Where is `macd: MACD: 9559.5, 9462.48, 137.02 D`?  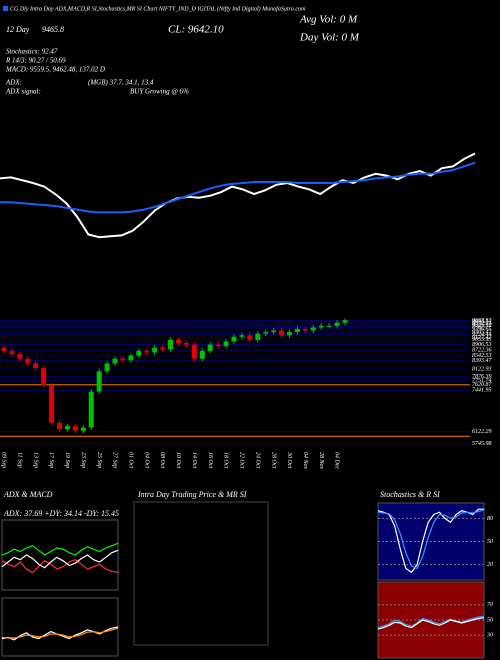
macd: MACD: 9559.5, 9462.48, 137.02 D is located at coordinates (55, 70).